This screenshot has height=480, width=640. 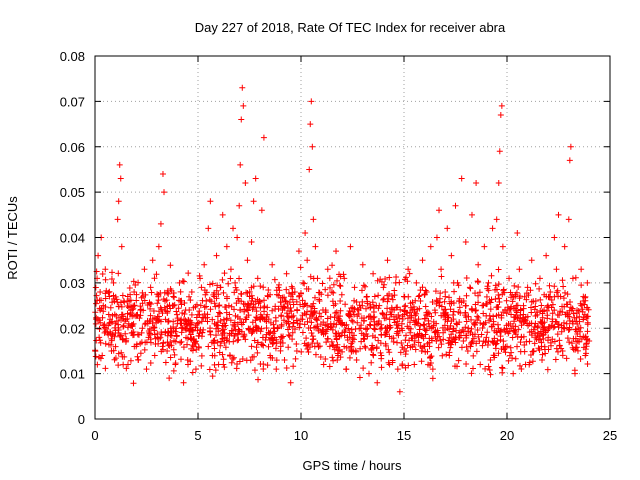 What do you see at coordinates (72, 101) in the screenshot?
I see `y-tick-label: 0.07` at bounding box center [72, 101].